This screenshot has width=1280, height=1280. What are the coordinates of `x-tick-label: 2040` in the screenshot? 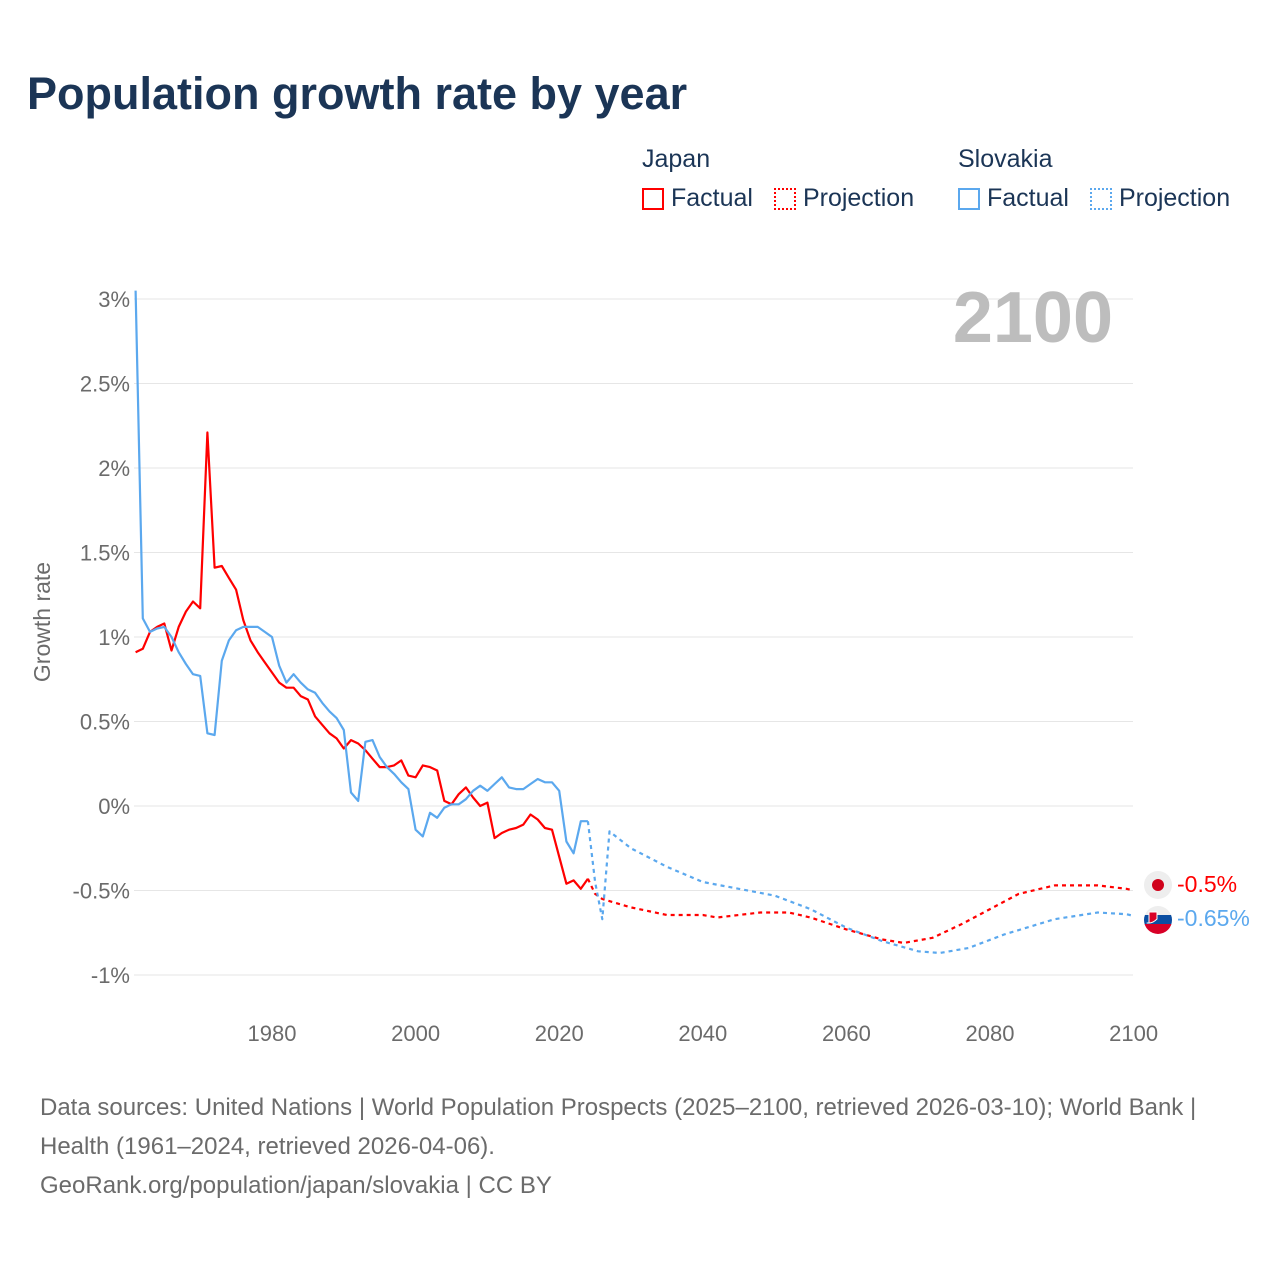 It's located at (702, 1033).